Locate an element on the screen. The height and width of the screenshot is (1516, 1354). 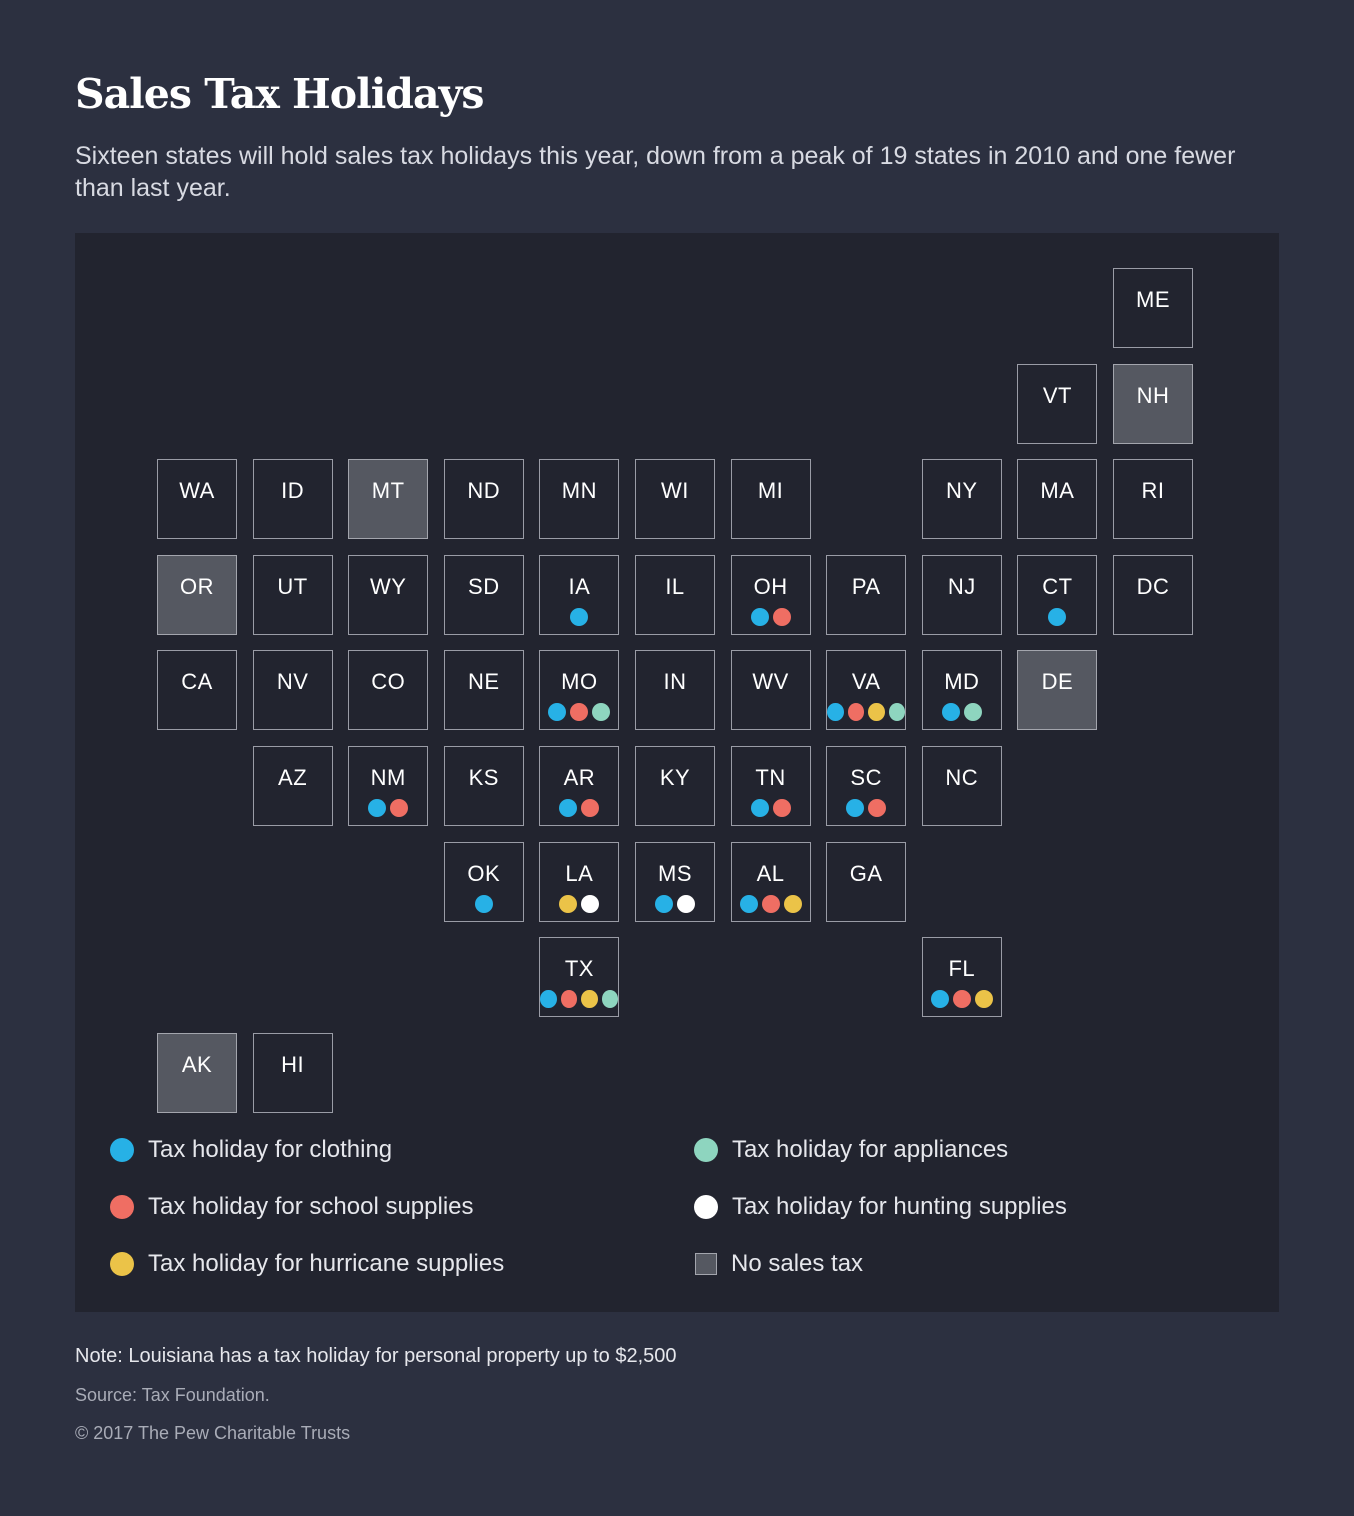
state-tile-in: IN is located at coordinates (675, 690).